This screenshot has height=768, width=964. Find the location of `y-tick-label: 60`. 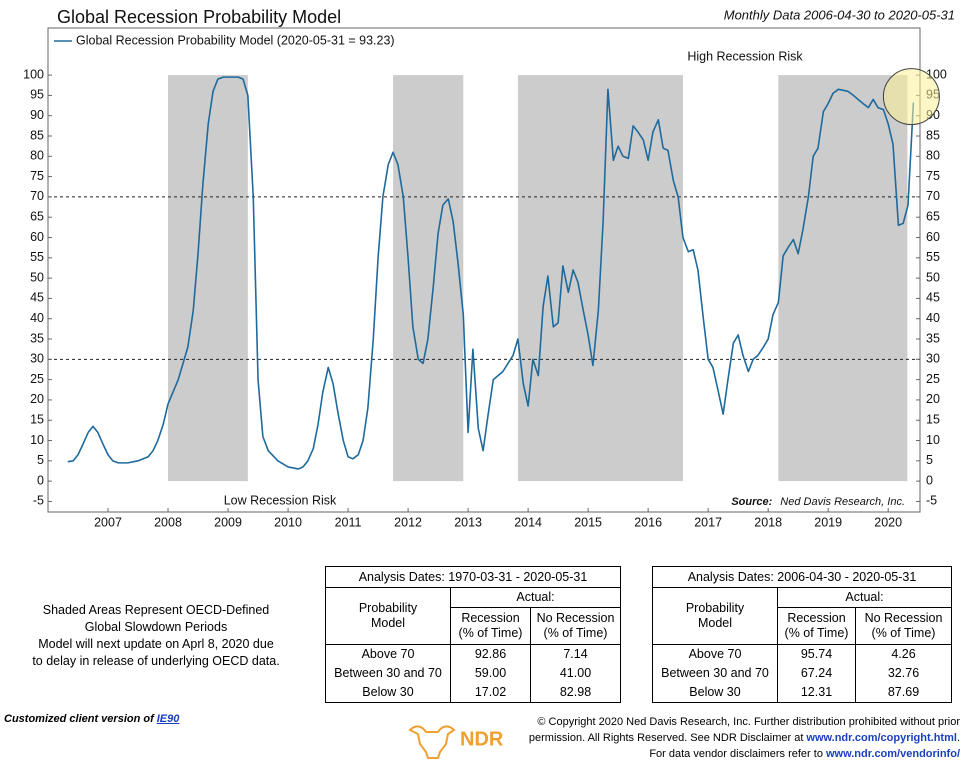

y-tick-label: 60 is located at coordinates (37, 237).